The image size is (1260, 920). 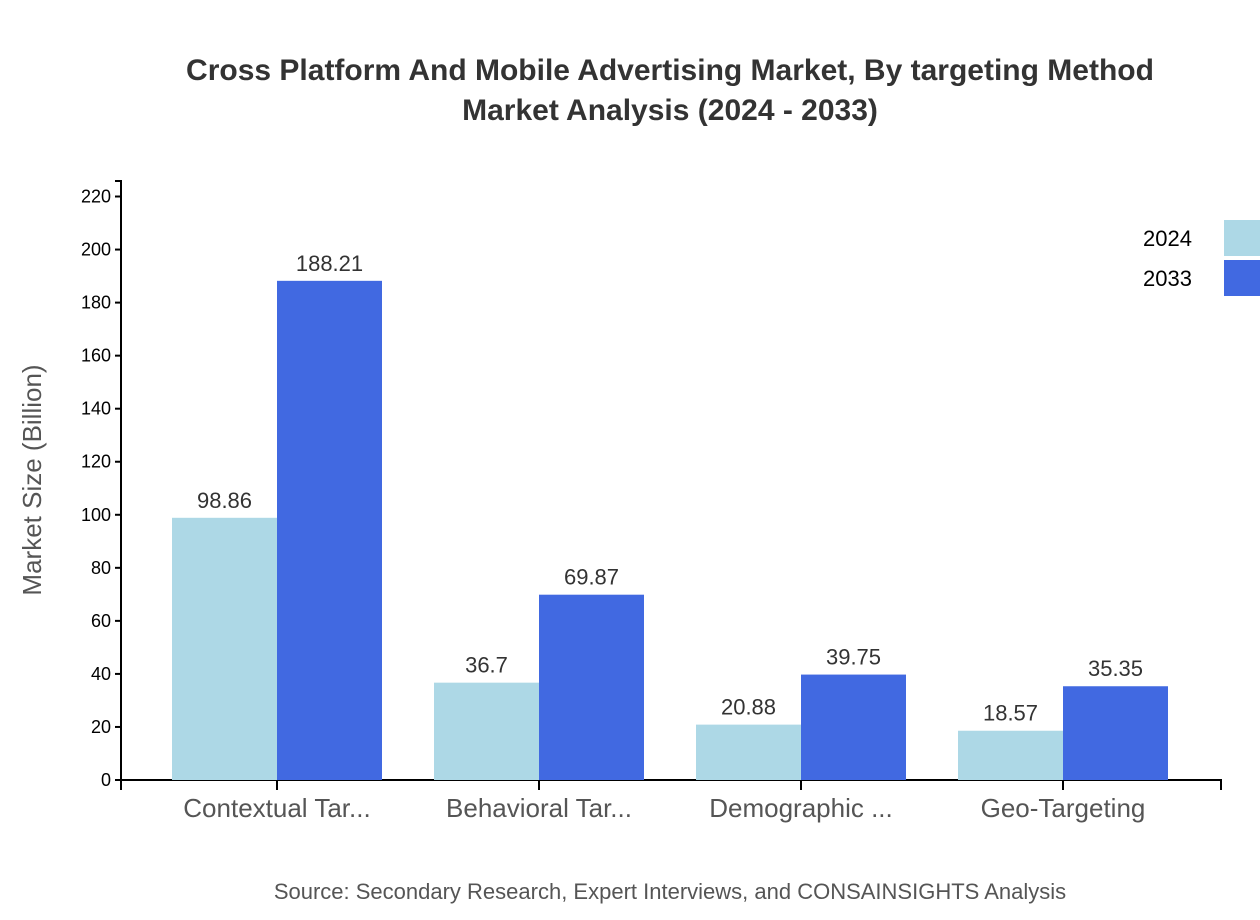 I want to click on value-label: 98.86, so click(x=224, y=500).